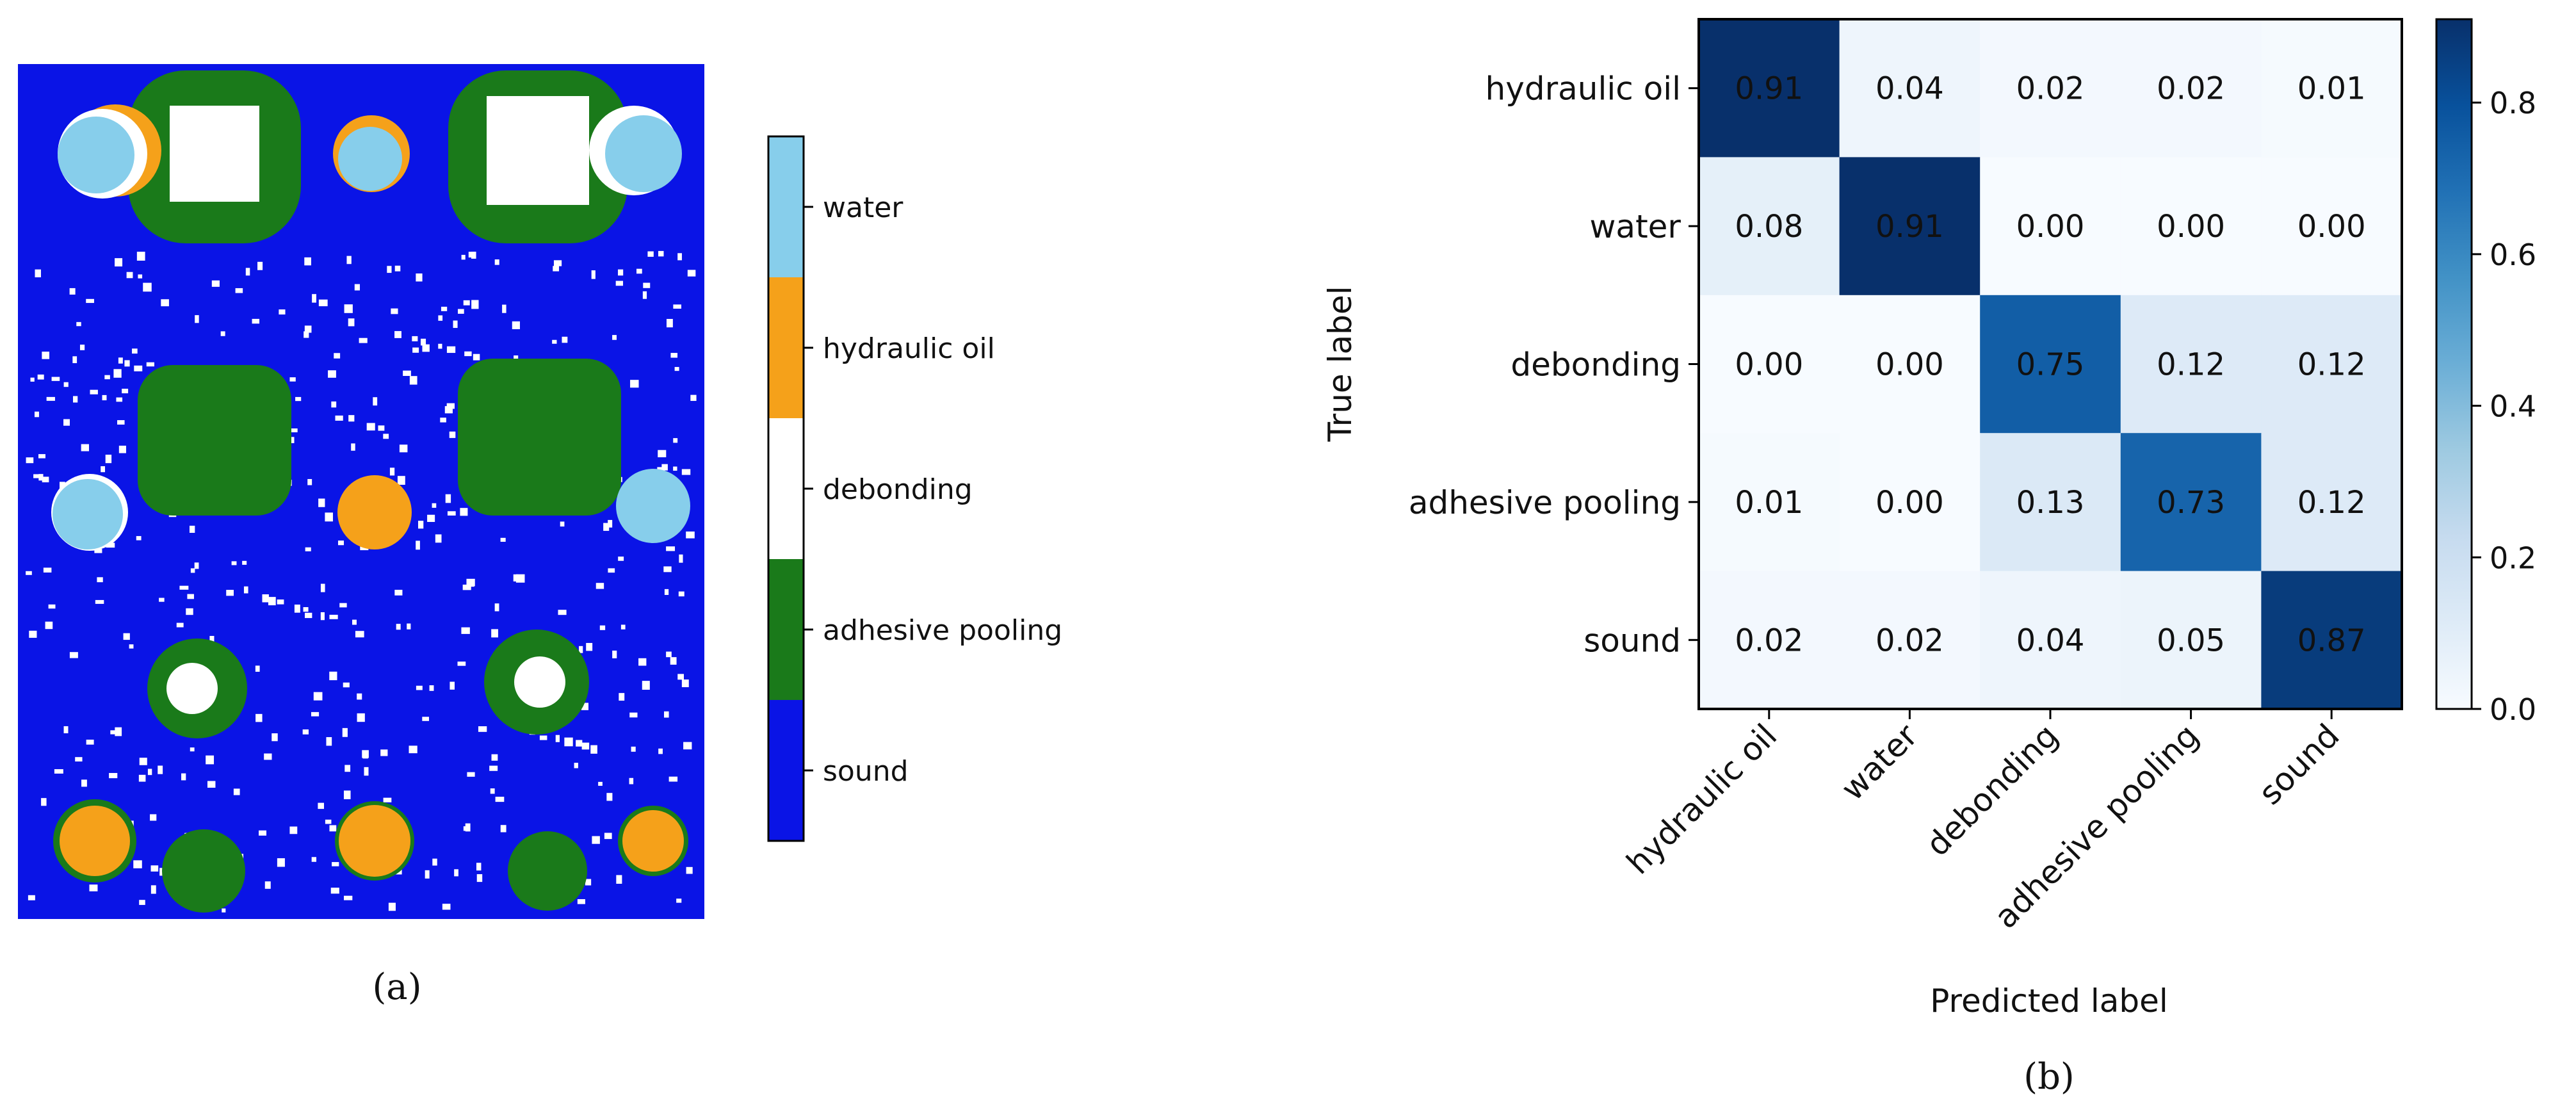 The width and height of the screenshot is (2576, 1106). I want to click on colorbar: 0.0 0.2 0.4 0.6 0.8, so click(2485, 372).